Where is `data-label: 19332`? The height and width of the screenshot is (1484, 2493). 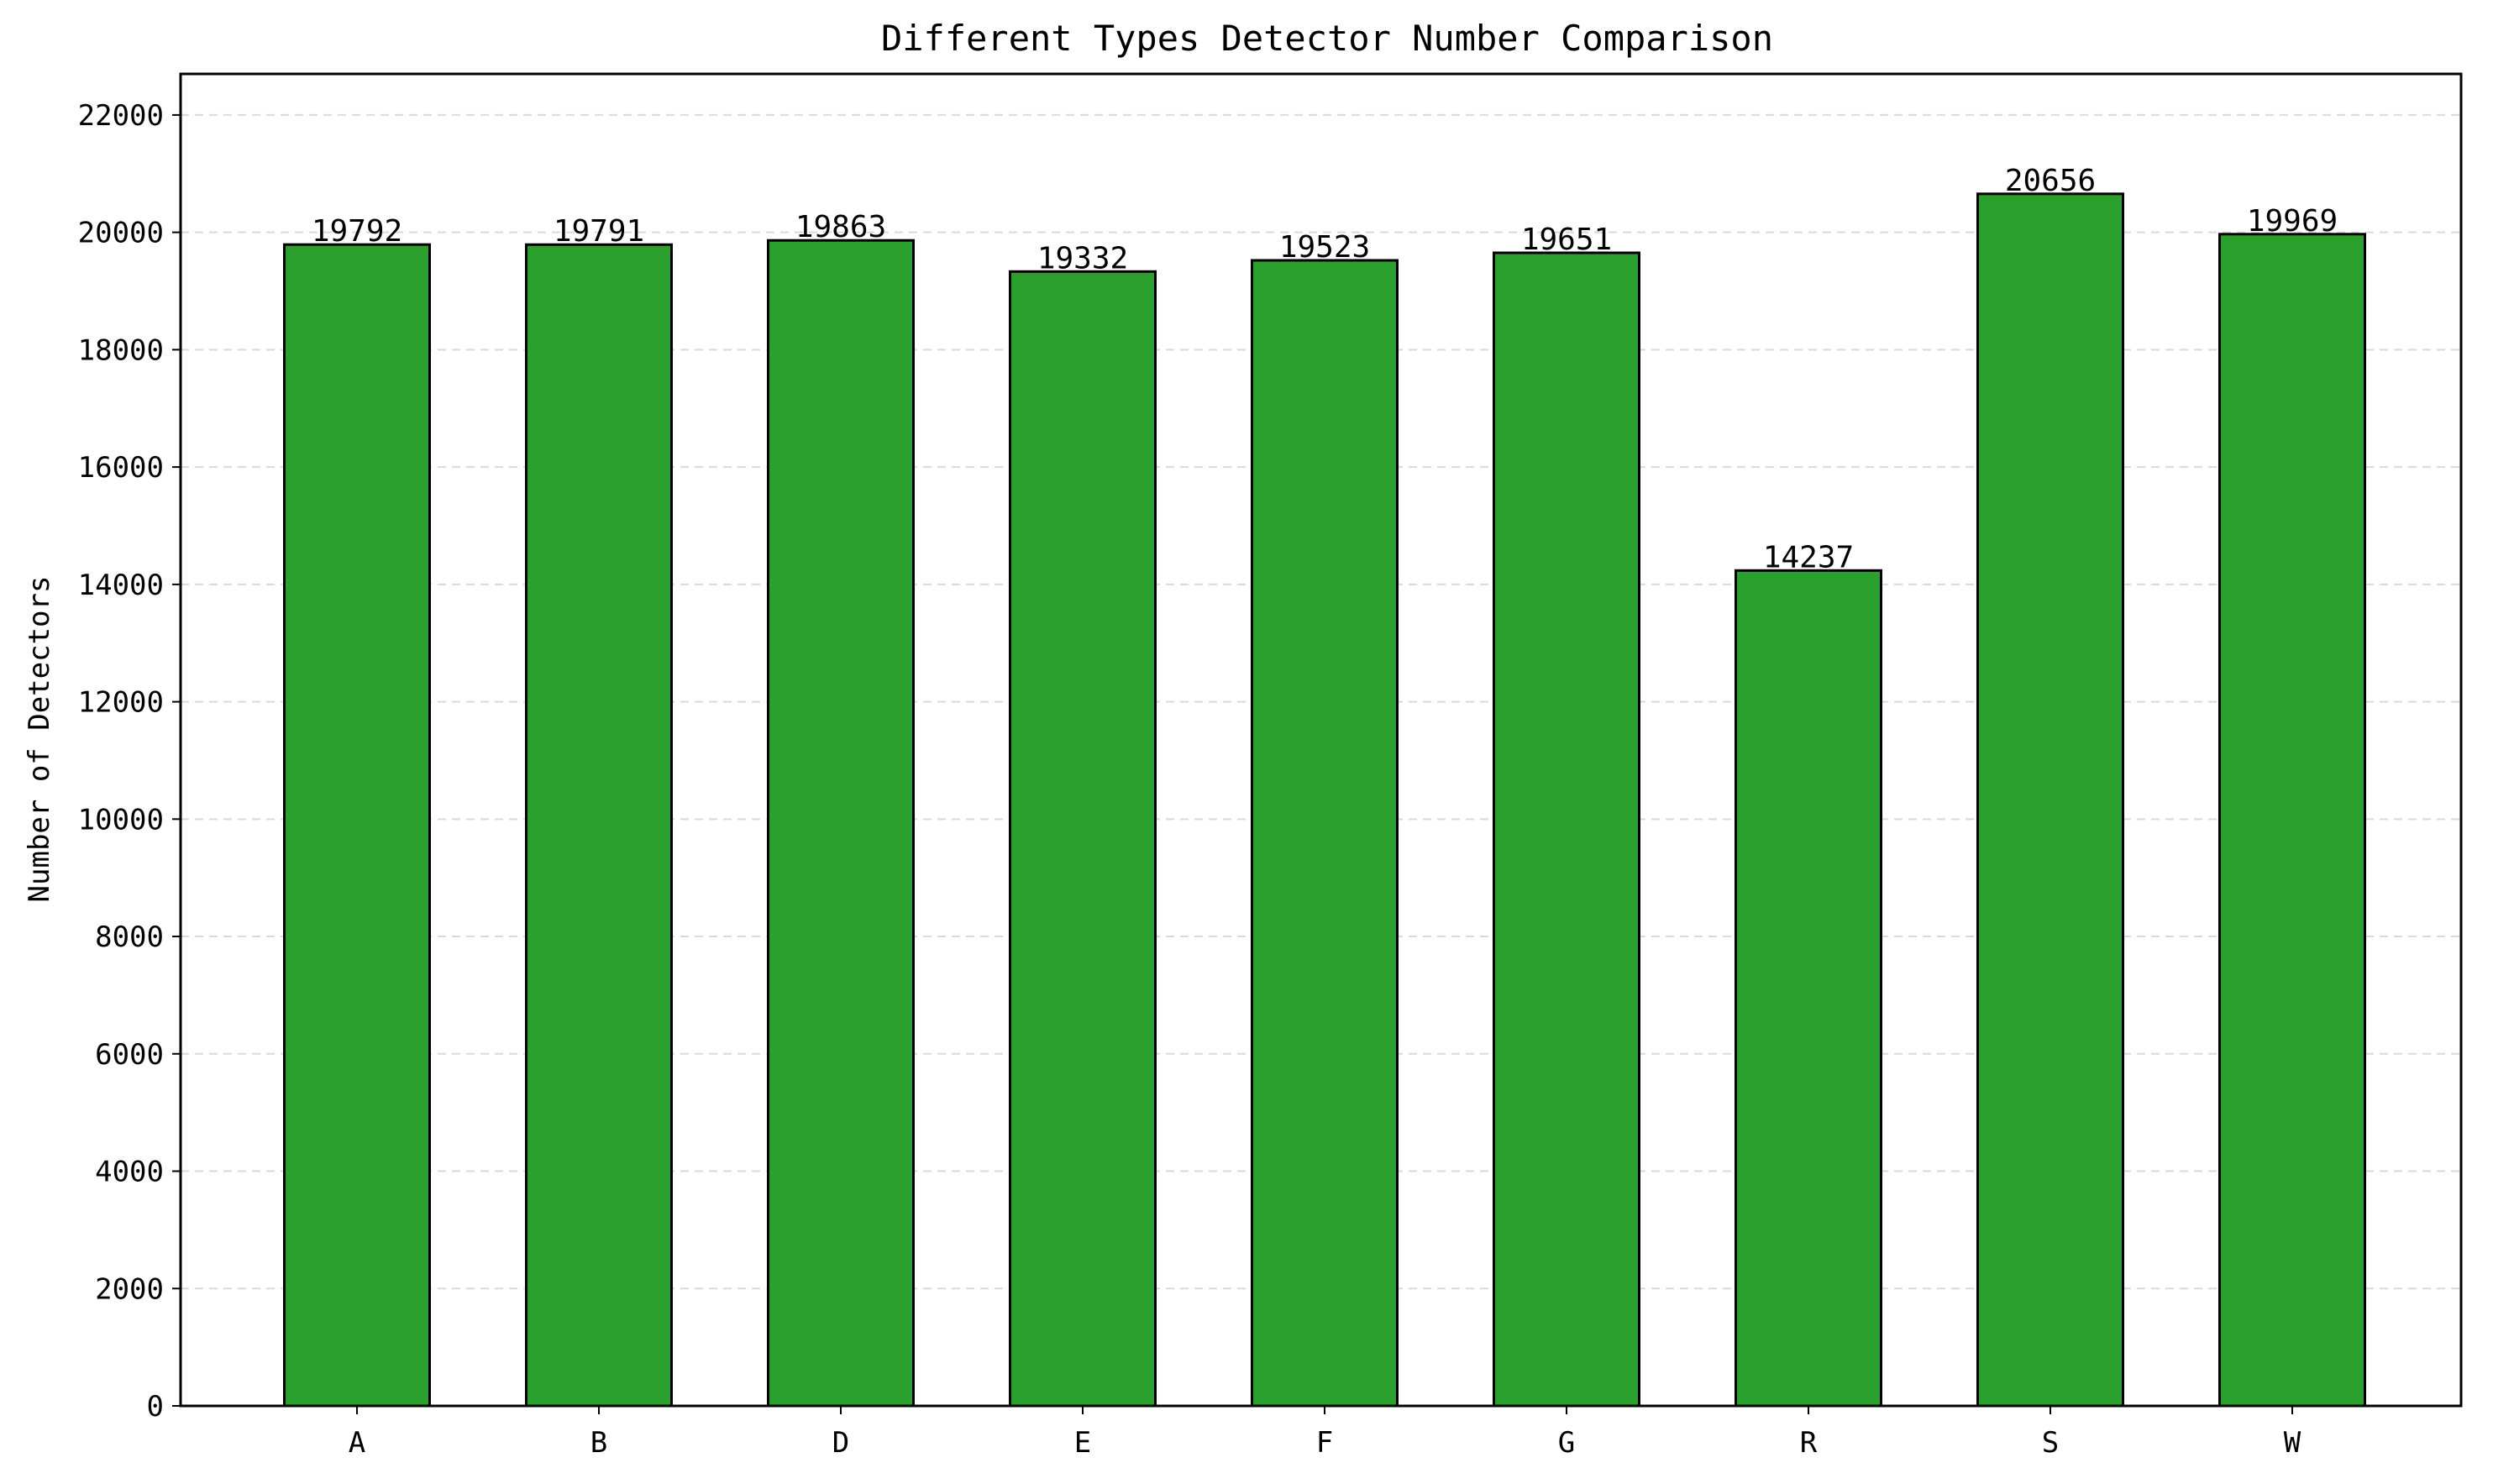
data-label: 19332 is located at coordinates (1082, 258).